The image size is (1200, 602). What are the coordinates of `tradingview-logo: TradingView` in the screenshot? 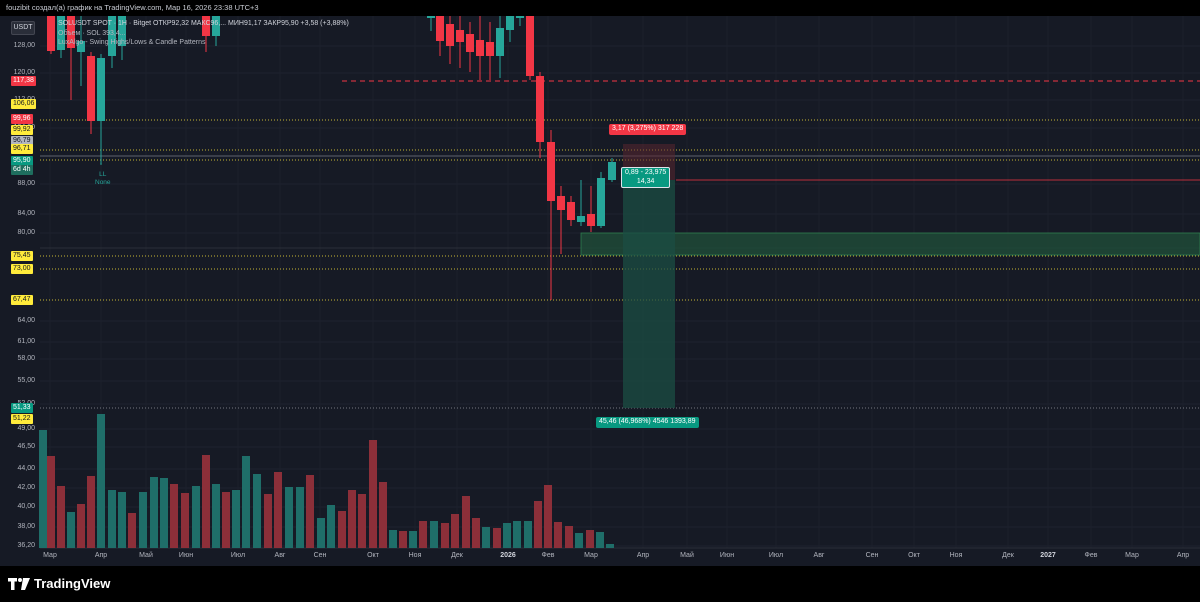 It's located at (59, 583).